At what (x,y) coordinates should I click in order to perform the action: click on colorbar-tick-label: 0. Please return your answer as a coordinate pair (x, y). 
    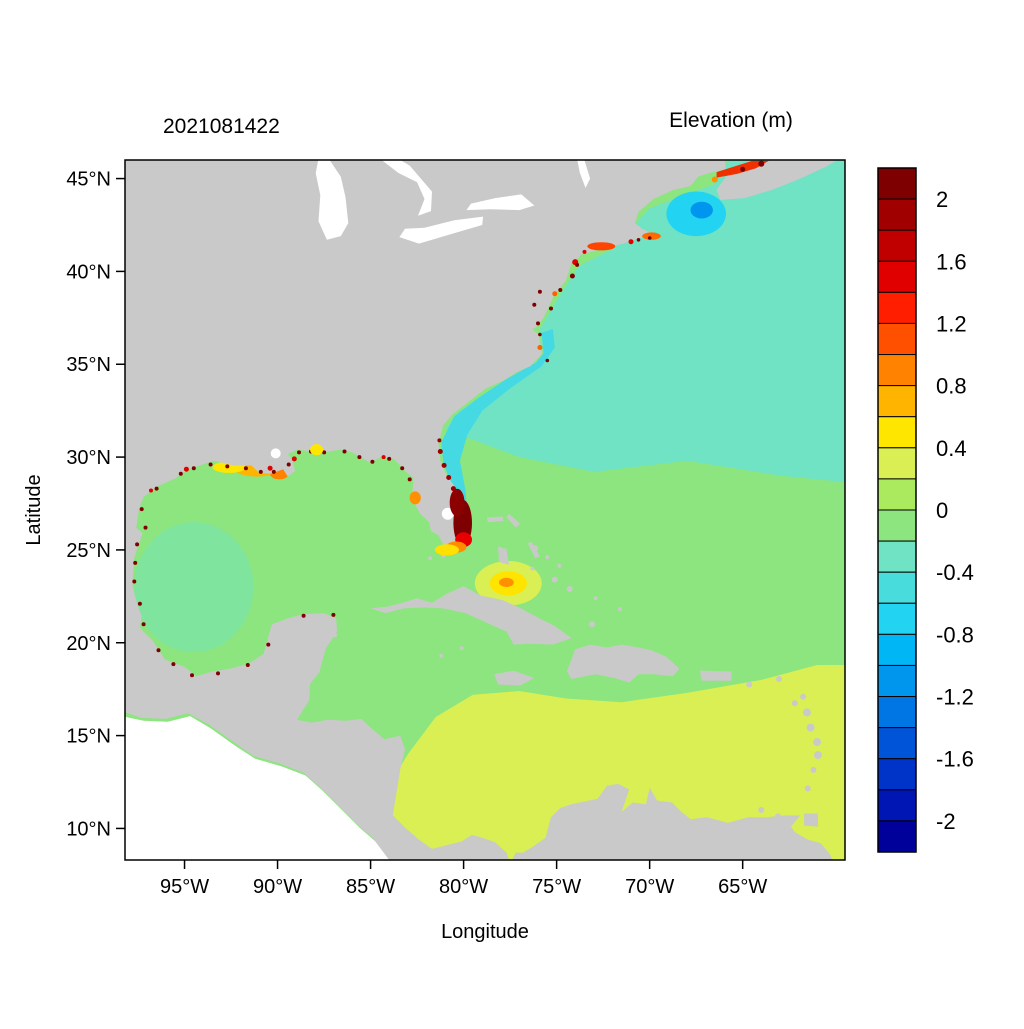
    Looking at the image, I should click on (942, 510).